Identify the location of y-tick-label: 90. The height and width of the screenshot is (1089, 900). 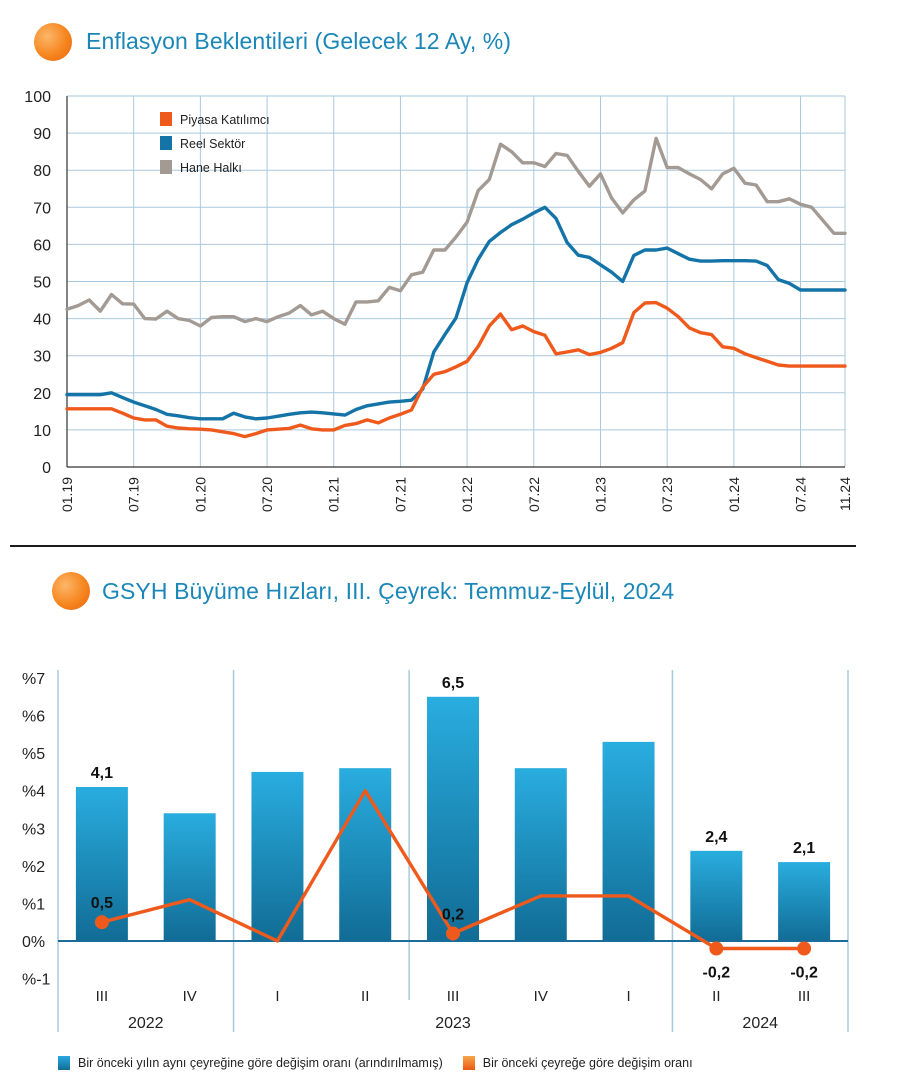
(42, 134).